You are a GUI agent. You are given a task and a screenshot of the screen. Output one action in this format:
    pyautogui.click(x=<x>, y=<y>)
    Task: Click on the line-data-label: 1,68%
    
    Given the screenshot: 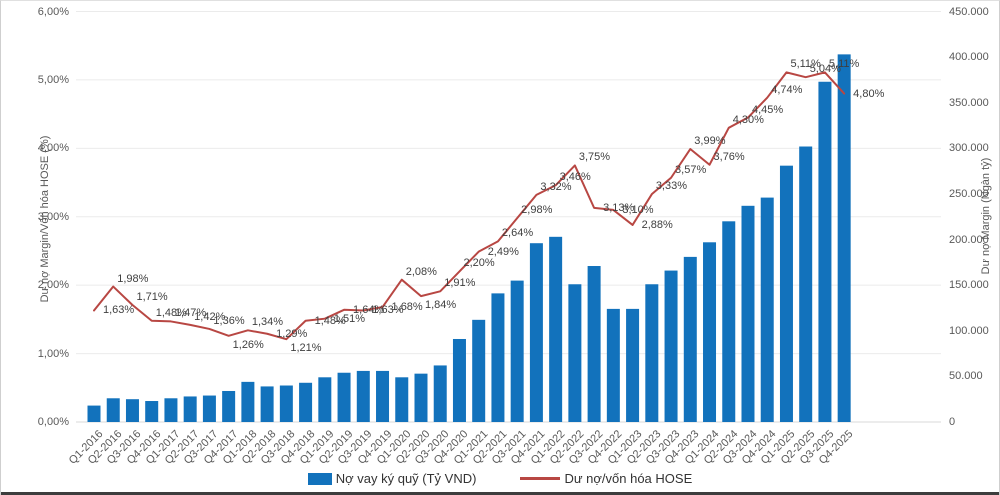 What is the action you would take?
    pyautogui.click(x=407, y=307)
    